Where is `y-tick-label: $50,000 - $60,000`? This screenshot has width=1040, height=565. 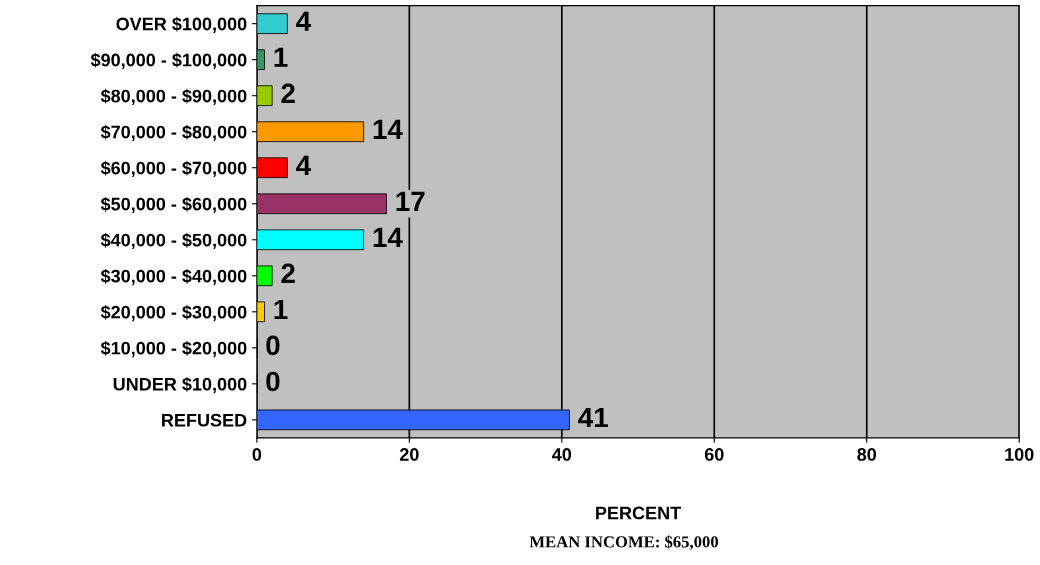 y-tick-label: $50,000 - $60,000 is located at coordinates (173, 205).